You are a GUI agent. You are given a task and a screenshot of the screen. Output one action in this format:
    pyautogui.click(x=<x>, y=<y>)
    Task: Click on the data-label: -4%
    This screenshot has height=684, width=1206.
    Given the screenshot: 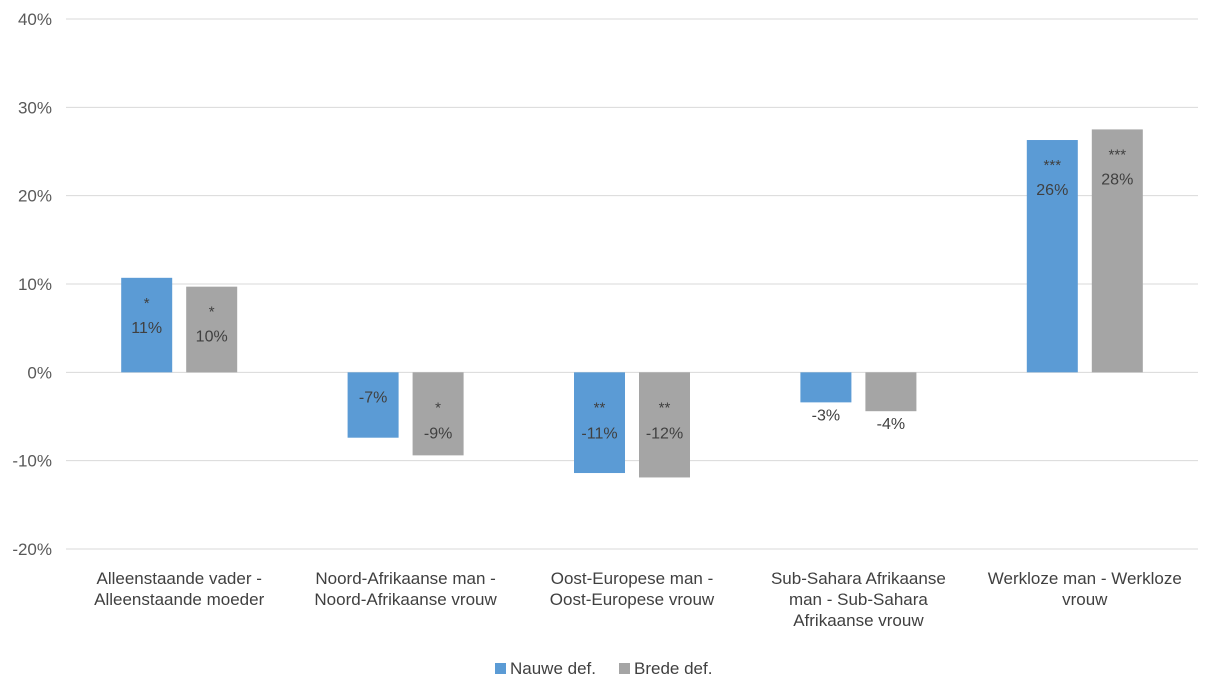 What is the action you would take?
    pyautogui.click(x=891, y=424)
    